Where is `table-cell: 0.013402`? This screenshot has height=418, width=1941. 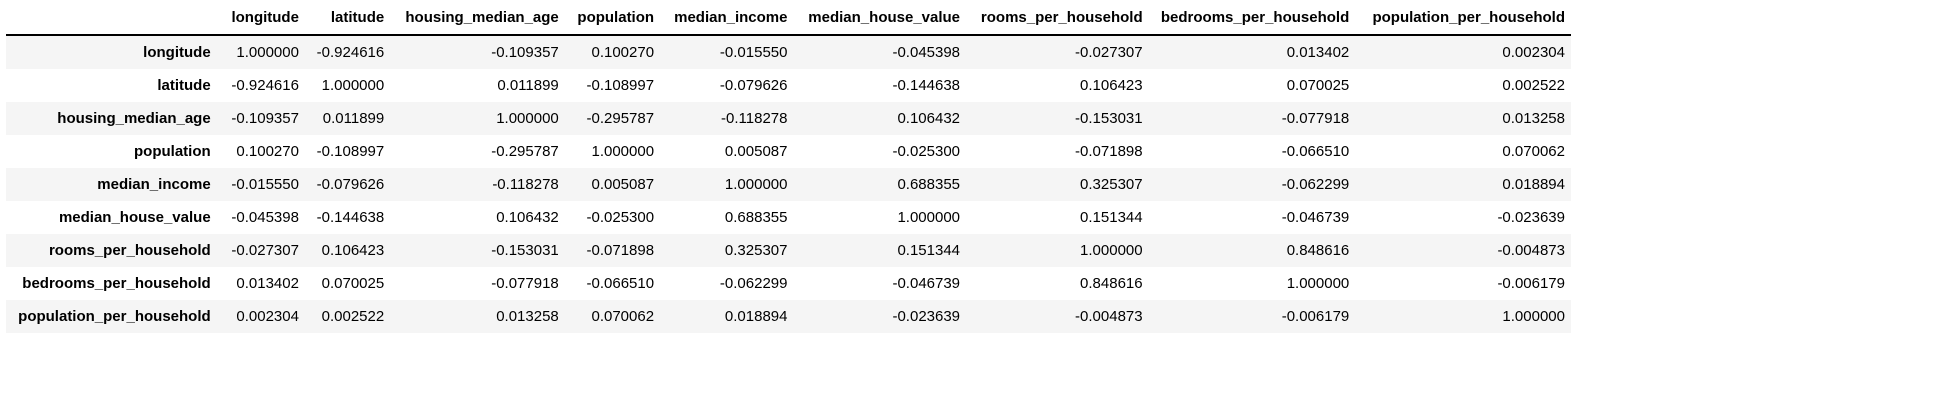 table-cell: 0.013402 is located at coordinates (1318, 52).